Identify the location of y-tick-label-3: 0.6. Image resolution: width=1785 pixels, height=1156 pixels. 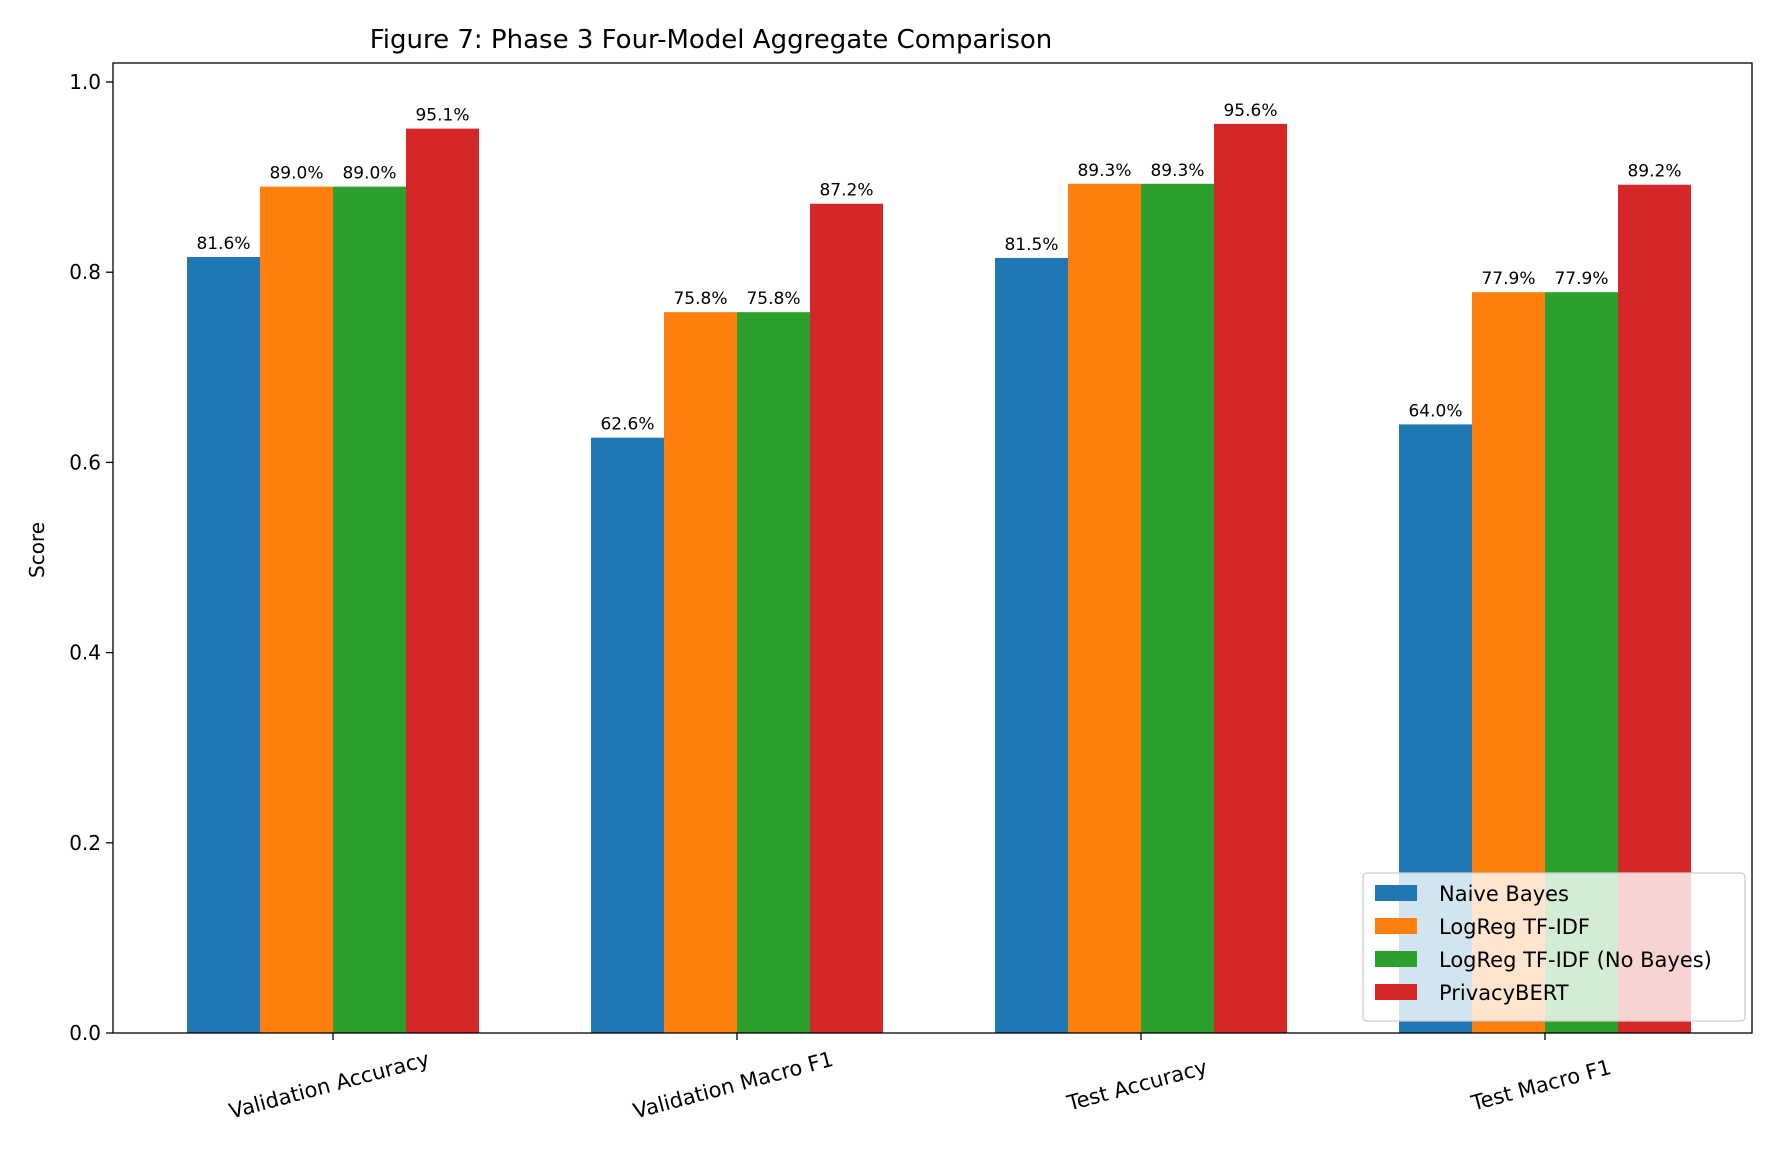
(85, 462).